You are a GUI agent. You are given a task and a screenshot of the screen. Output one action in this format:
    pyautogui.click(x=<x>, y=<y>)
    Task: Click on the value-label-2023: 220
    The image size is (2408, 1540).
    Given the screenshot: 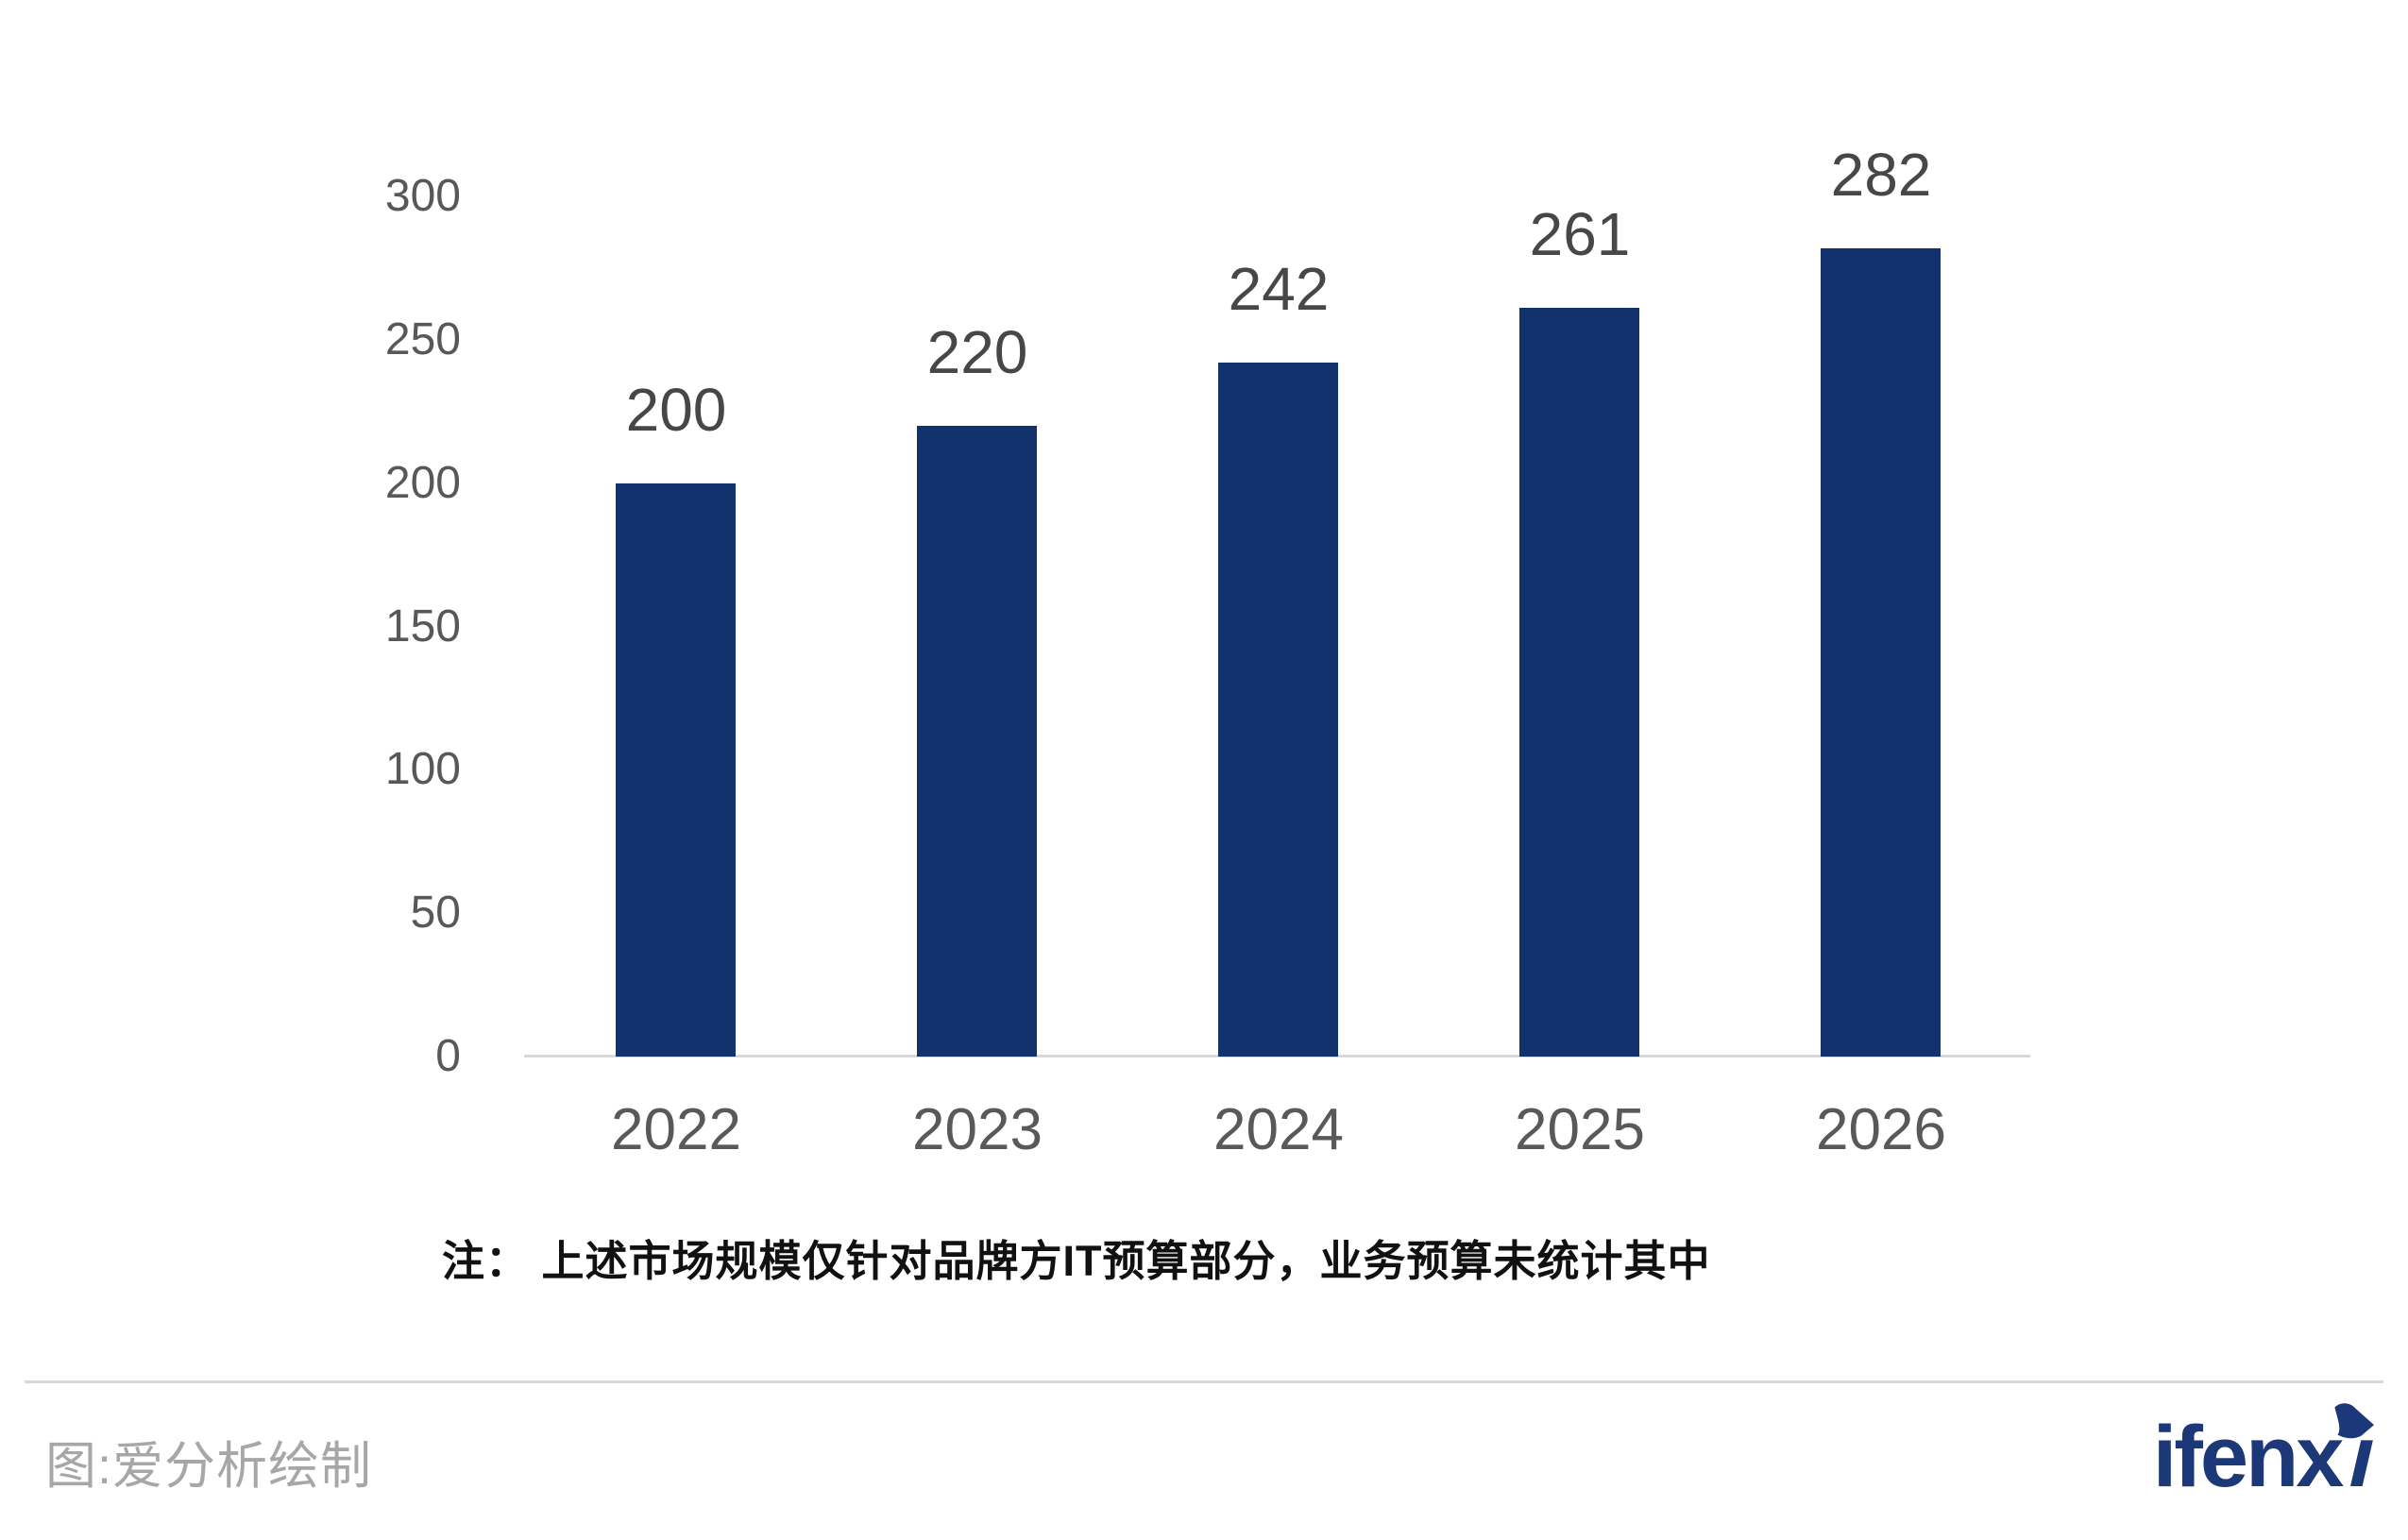 What is the action you would take?
    pyautogui.click(x=977, y=352)
    